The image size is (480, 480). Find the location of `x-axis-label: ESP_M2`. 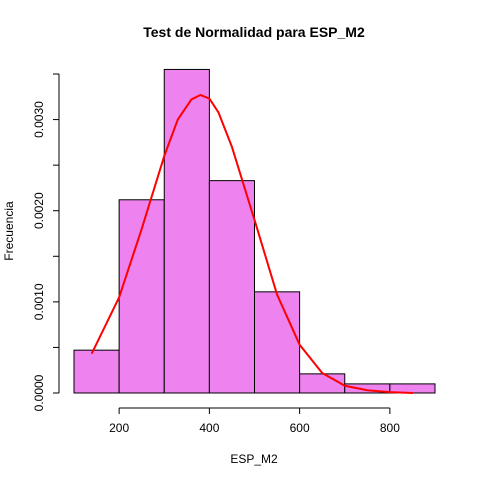

x-axis-label: ESP_M2 is located at coordinates (254, 459).